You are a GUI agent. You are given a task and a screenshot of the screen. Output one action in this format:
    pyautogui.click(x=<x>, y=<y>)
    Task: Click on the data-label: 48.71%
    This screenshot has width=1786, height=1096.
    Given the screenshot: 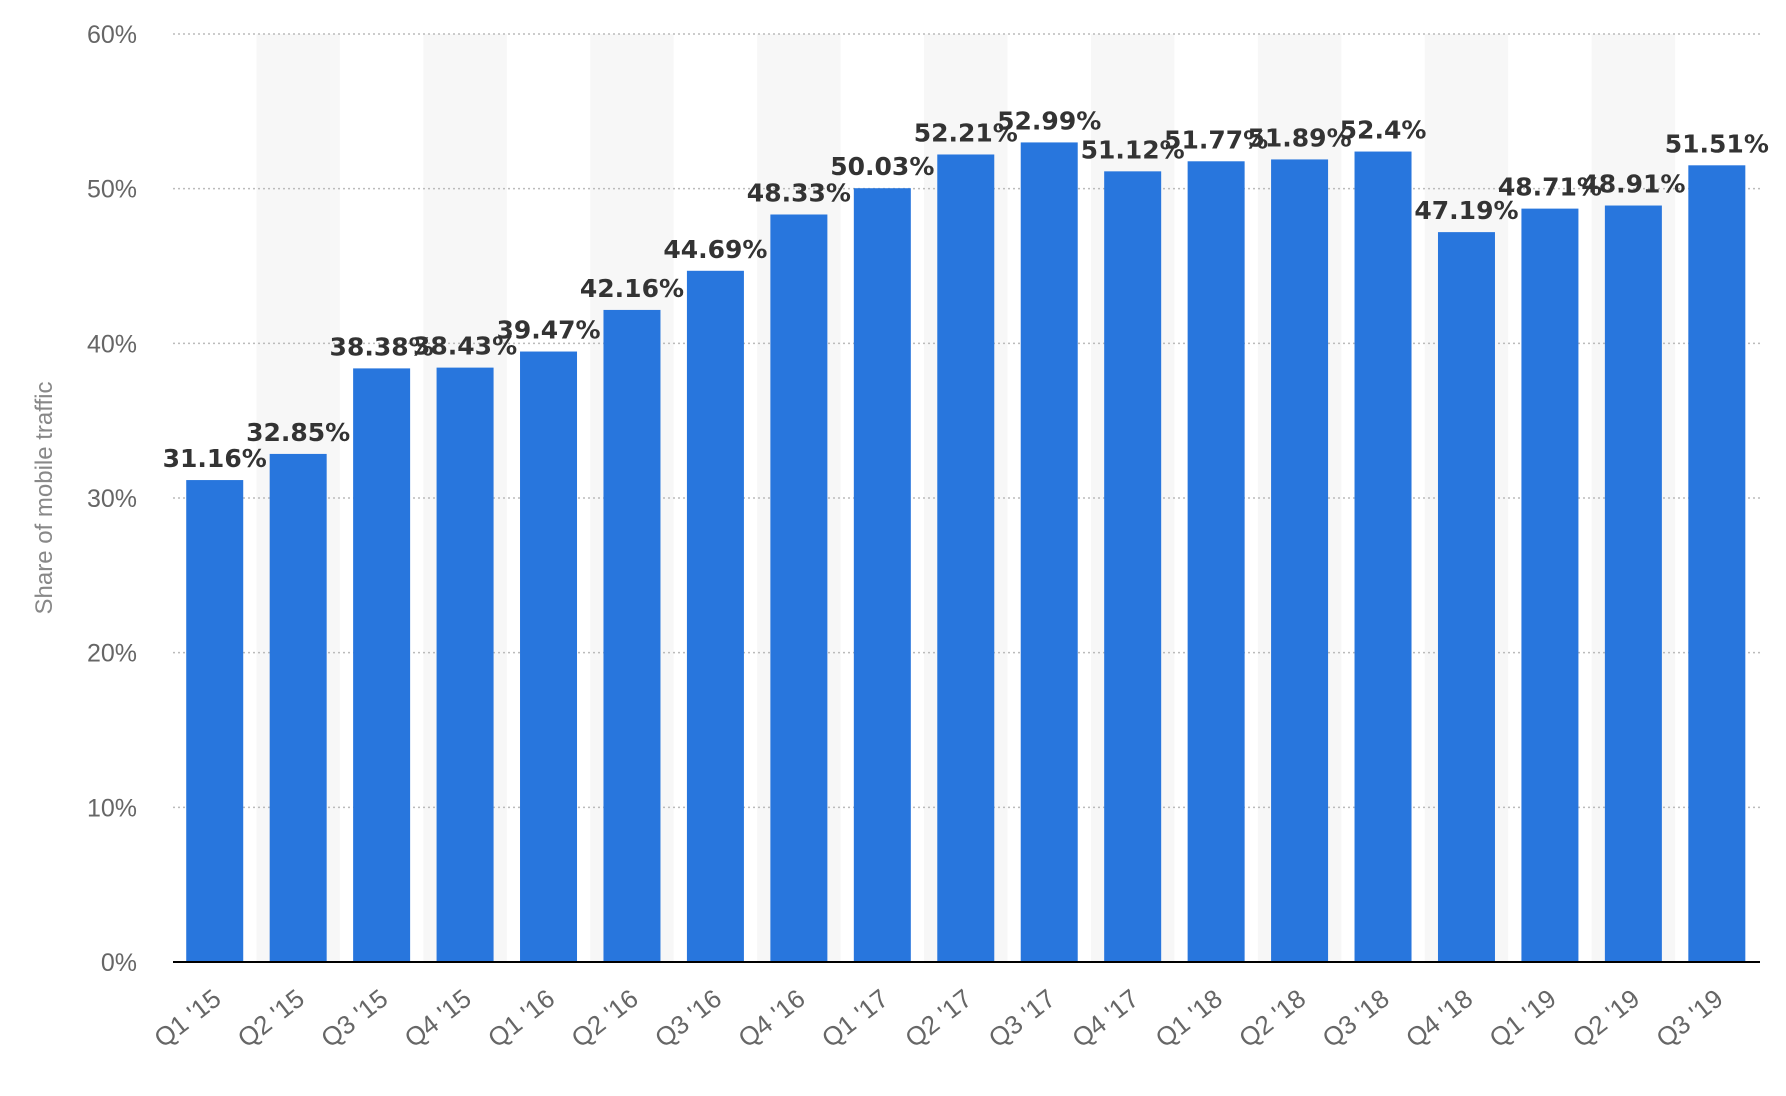 What is the action you would take?
    pyautogui.click(x=1550, y=187)
    